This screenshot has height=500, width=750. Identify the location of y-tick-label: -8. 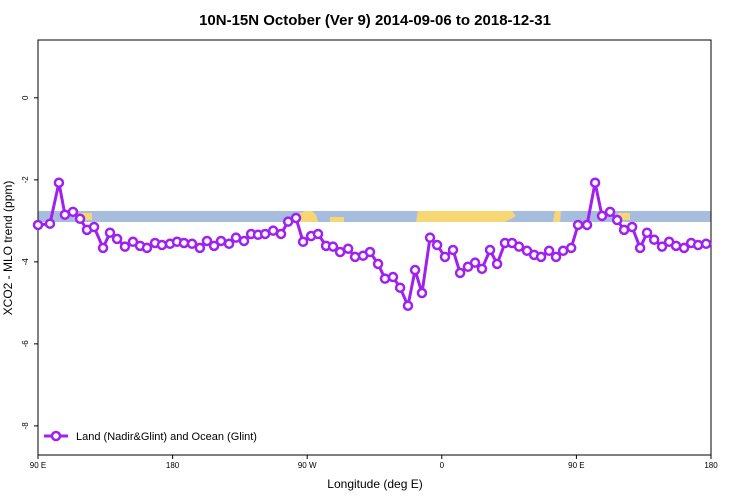
(25, 426).